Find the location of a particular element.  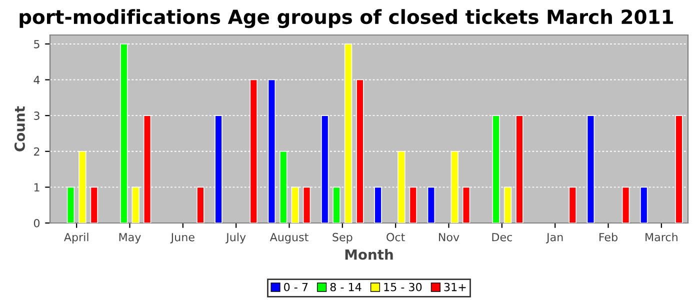

x-tick-label: August is located at coordinates (289, 238).